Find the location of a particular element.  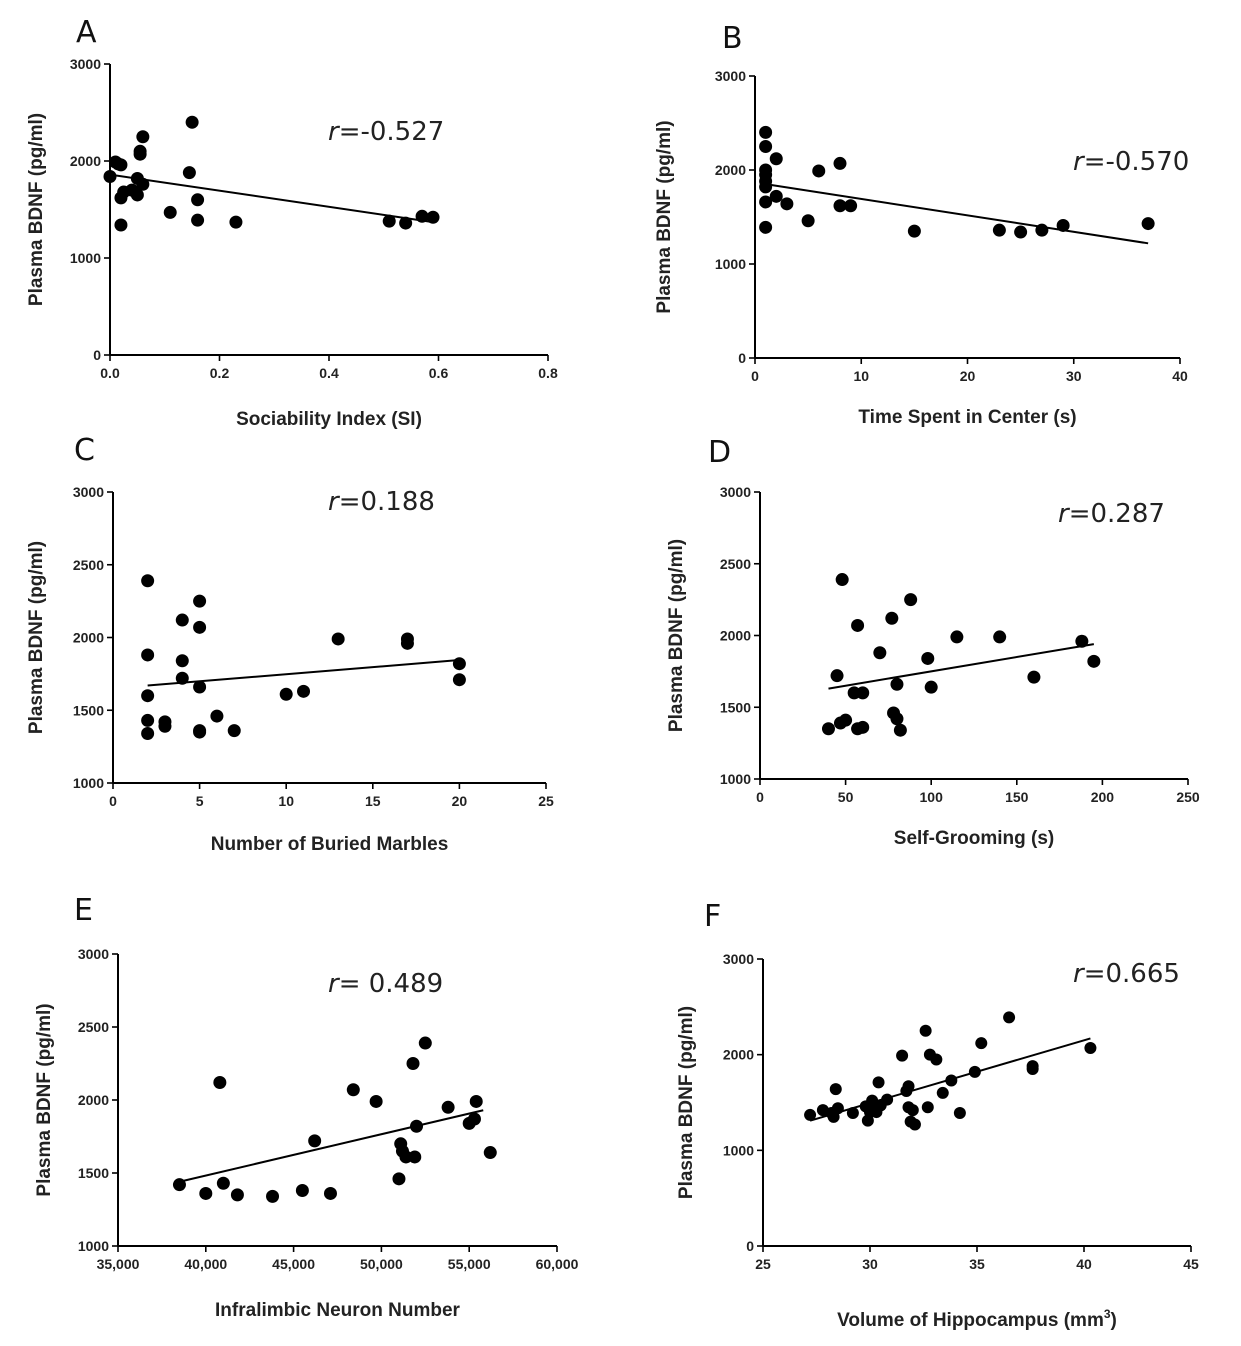

panel-f-x-tick-label: 35 is located at coordinates (977, 1264).